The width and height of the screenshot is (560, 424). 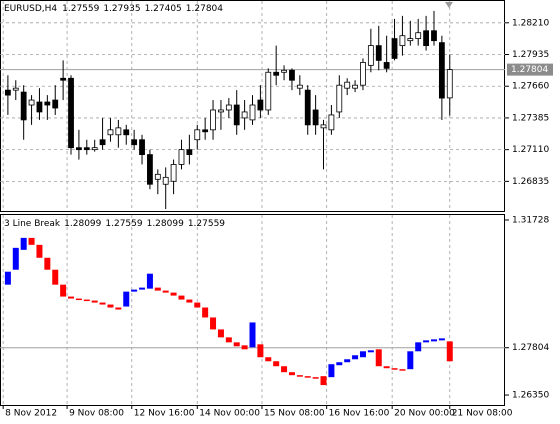 What do you see at coordinates (530, 348) in the screenshot?
I see `y-tick-label: 1.27804` at bounding box center [530, 348].